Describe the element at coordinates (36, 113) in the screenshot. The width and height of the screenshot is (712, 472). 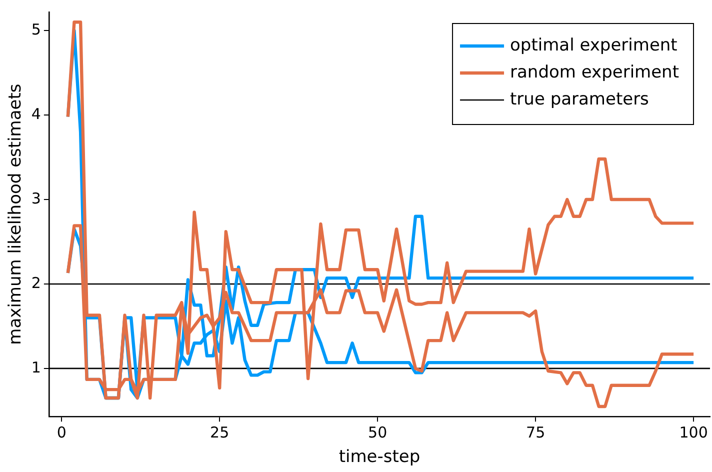
I see `y-tick-label: 4` at that location.